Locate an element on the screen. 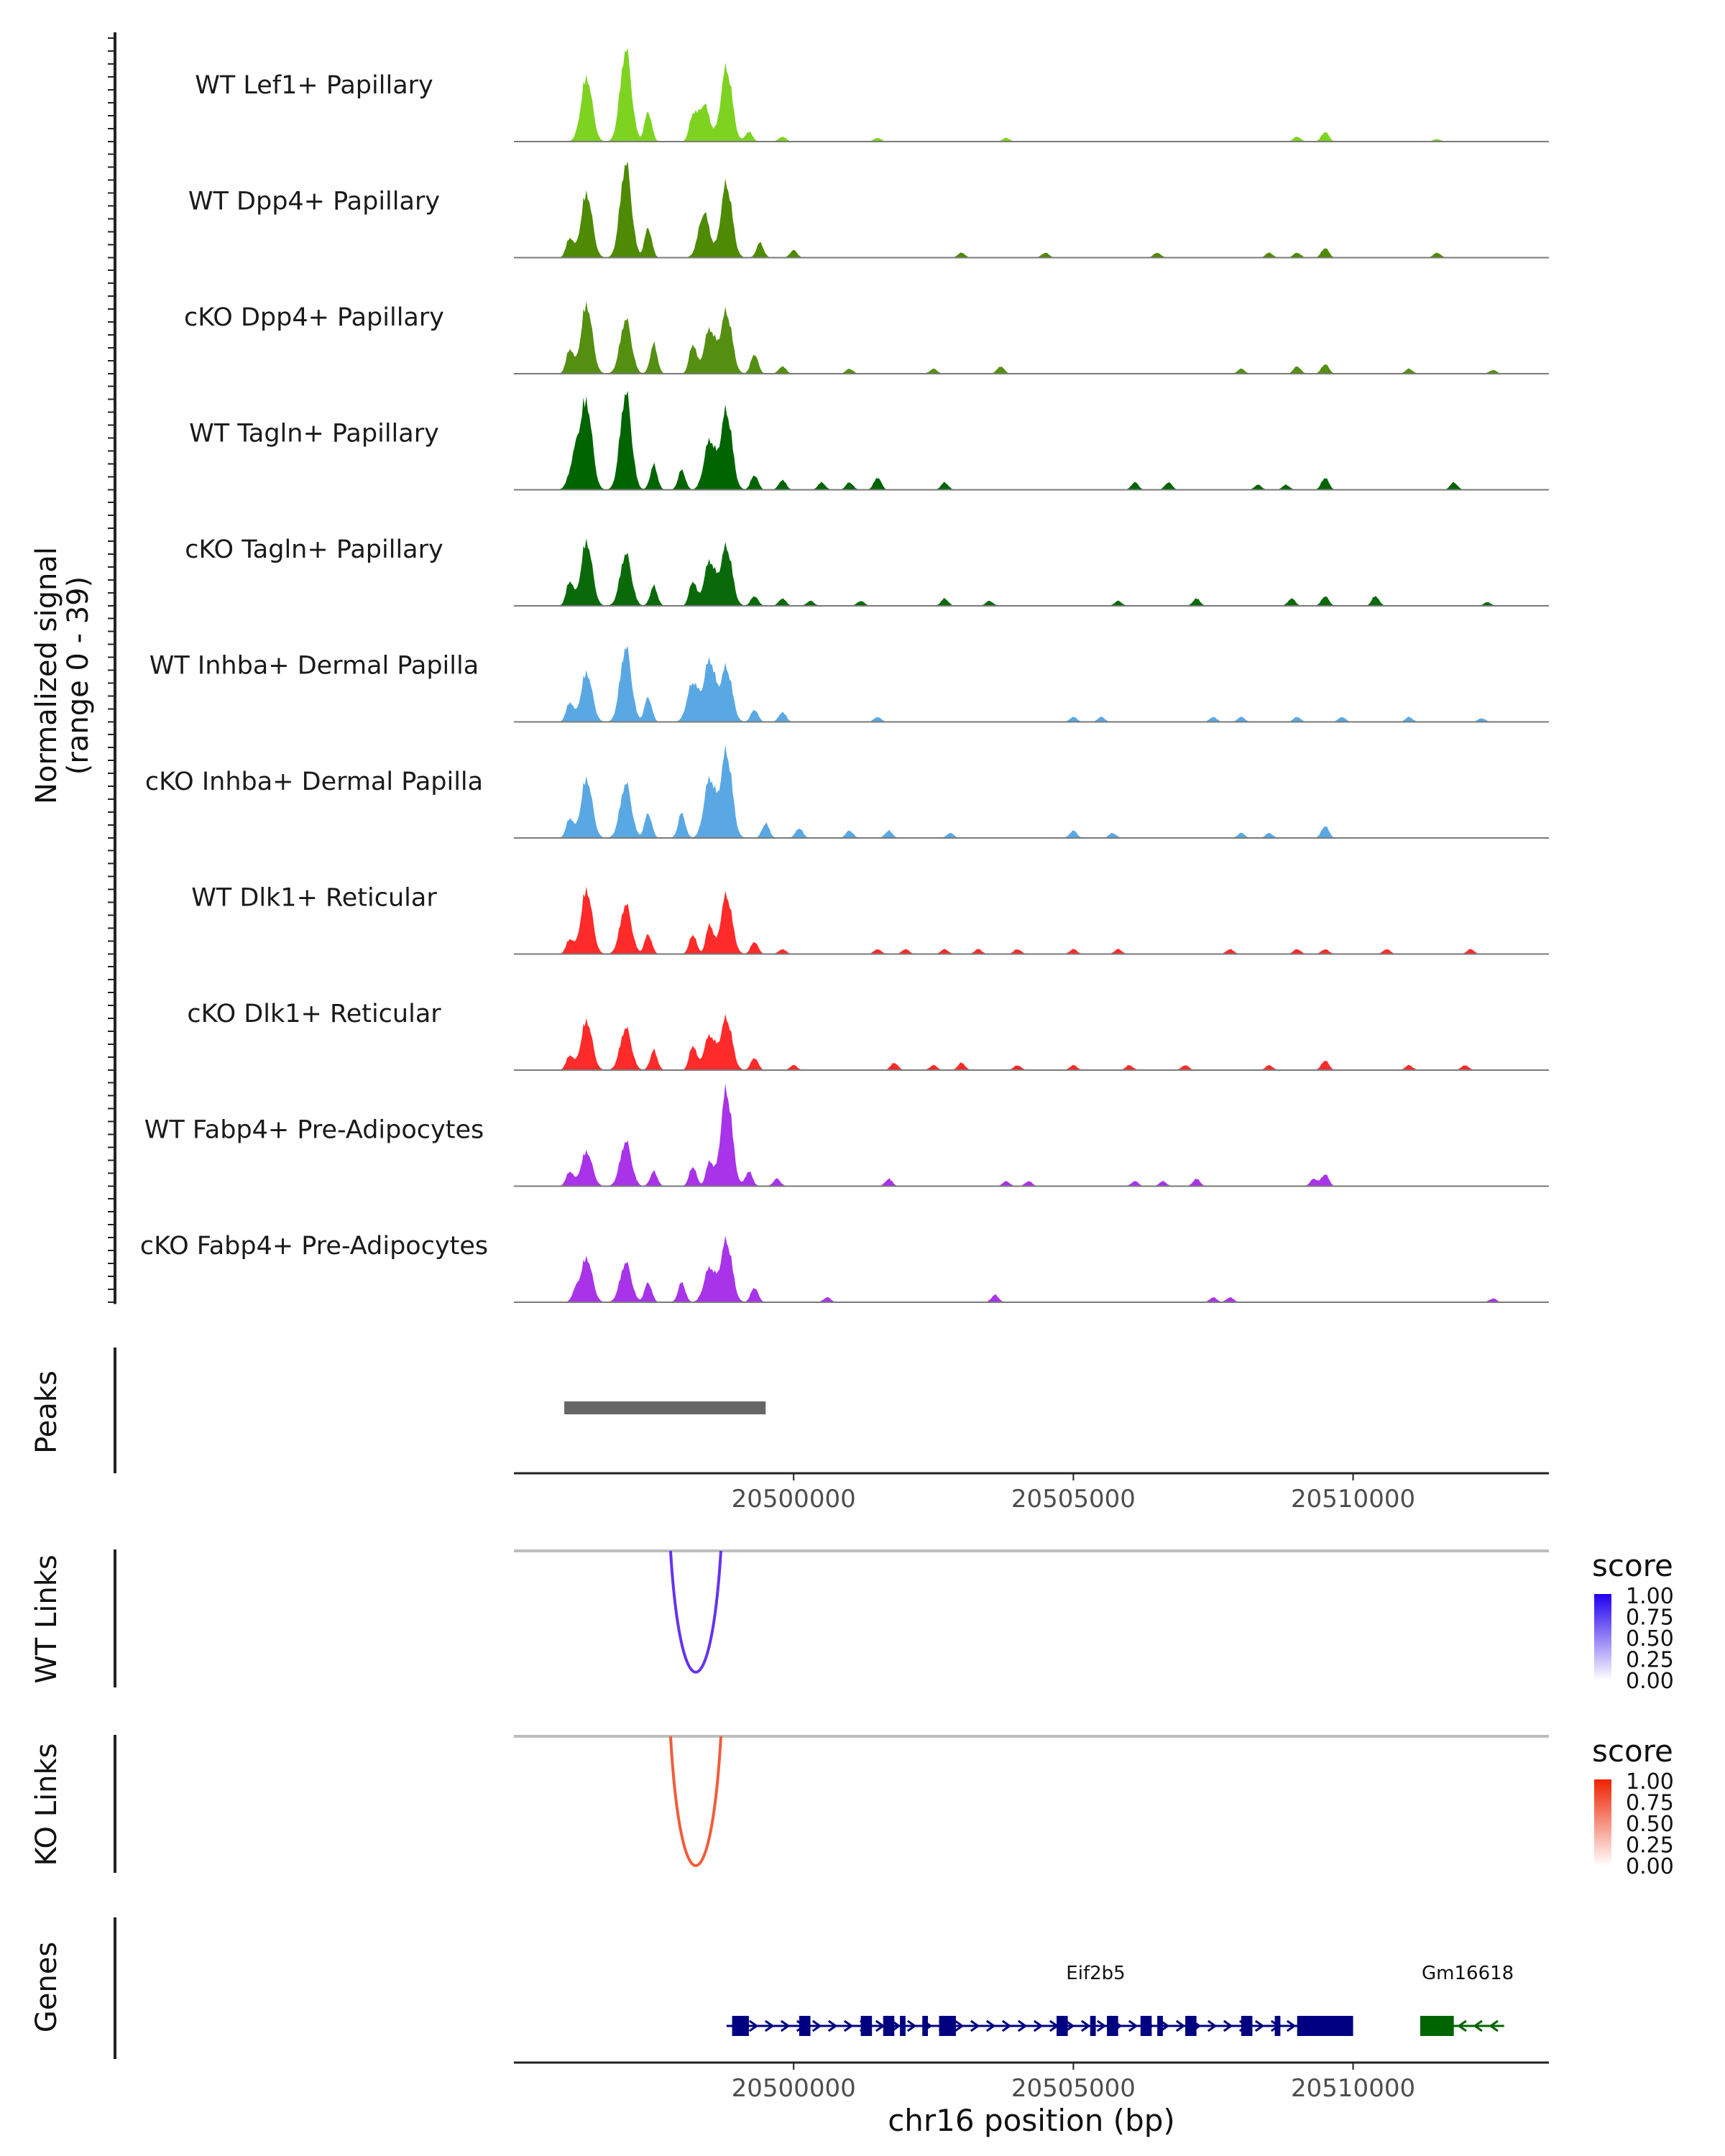  coverage-track: cKO Inhba+ Dermal Papilla is located at coordinates (847, 791).